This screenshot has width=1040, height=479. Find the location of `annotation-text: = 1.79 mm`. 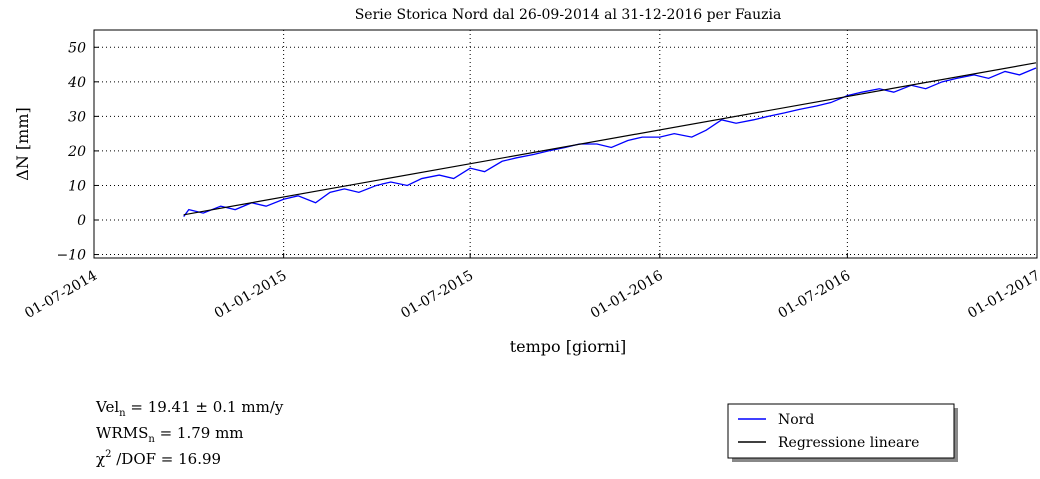

annotation-text: = 1.79 mm is located at coordinates (199, 433).